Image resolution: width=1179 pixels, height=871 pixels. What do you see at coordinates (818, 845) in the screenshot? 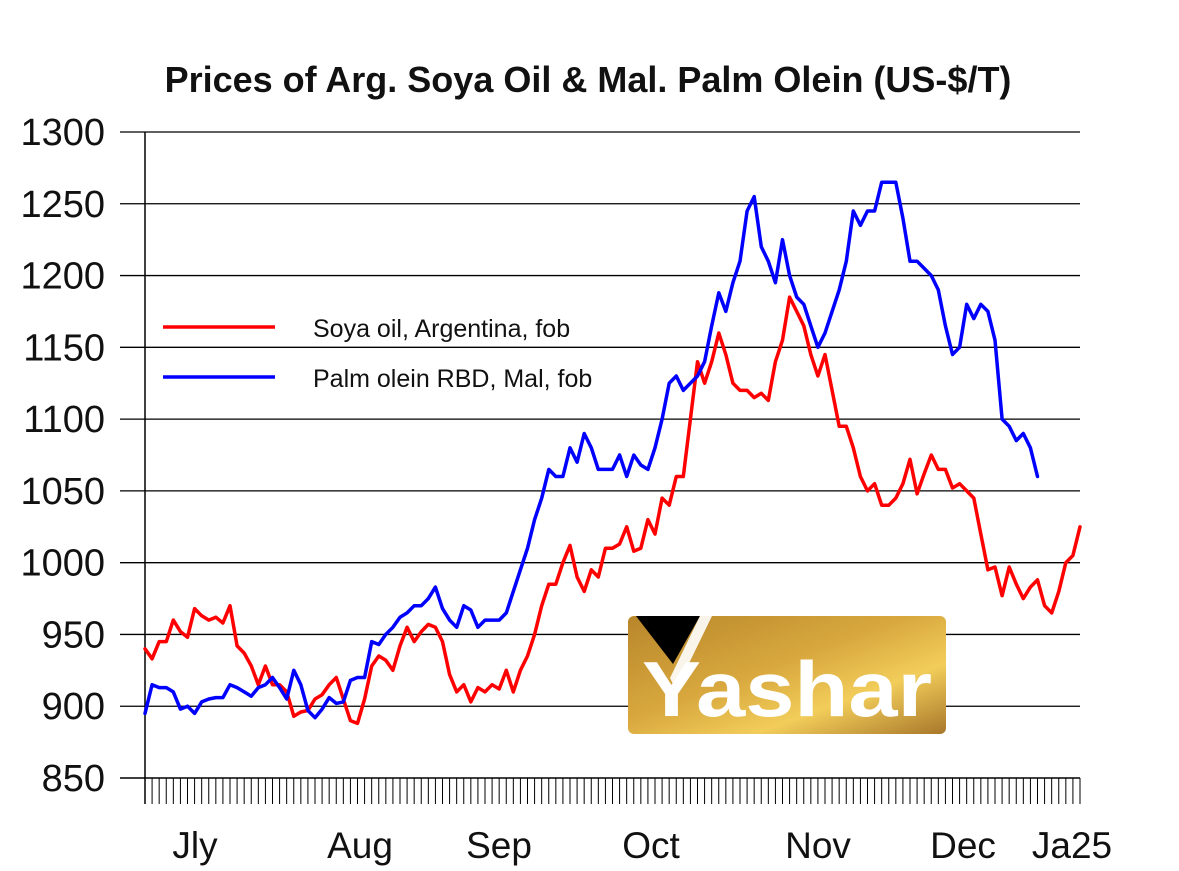
I see `x-tick-label: Nov` at bounding box center [818, 845].